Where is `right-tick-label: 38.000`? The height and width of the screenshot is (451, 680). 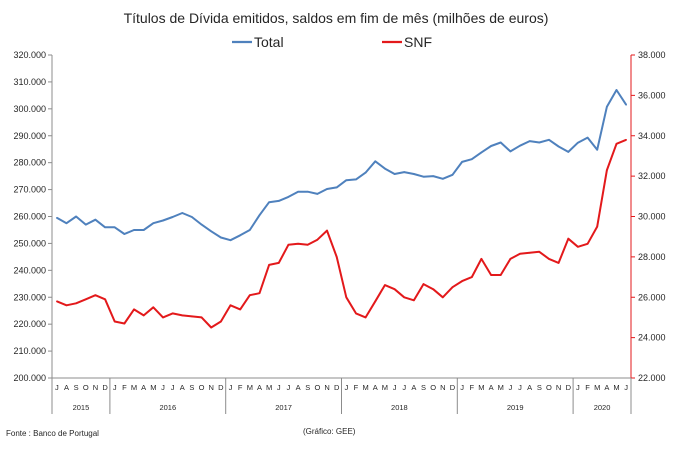
right-tick-label: 38.000 is located at coordinates (652, 55).